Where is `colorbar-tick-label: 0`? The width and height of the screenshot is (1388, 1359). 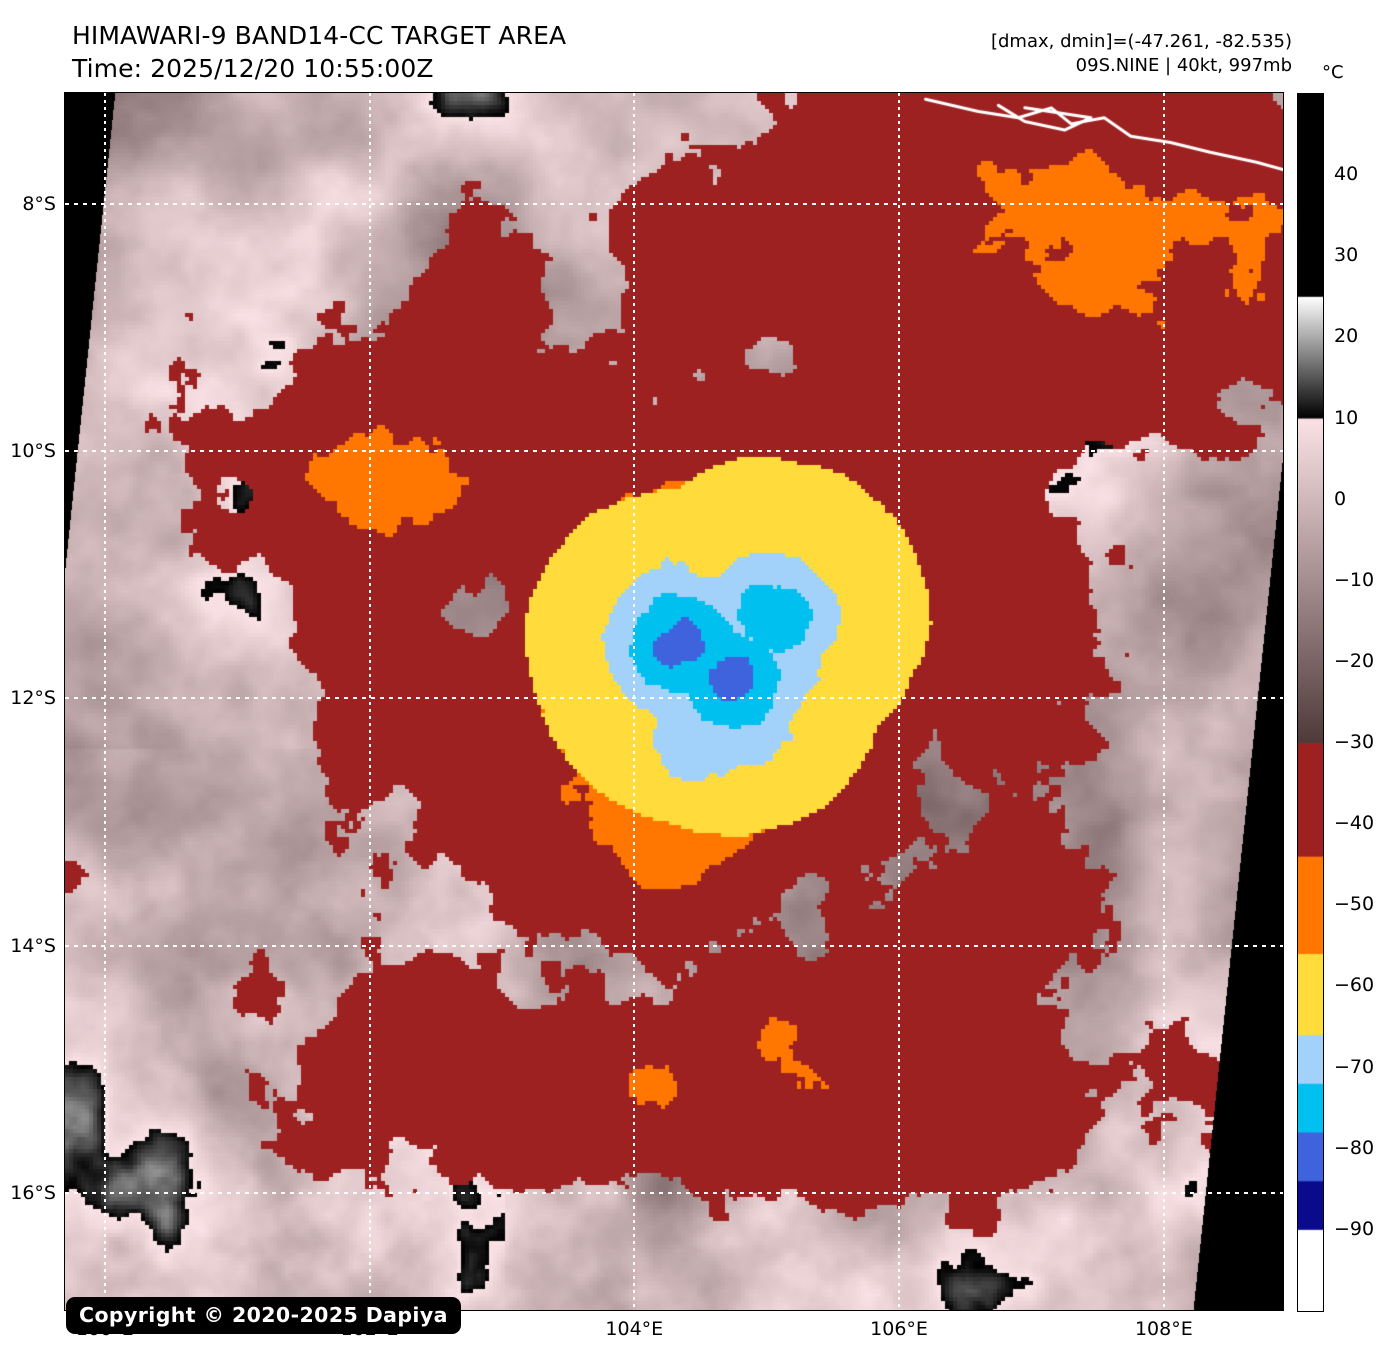
colorbar-tick-label: 0 is located at coordinates (1340, 498).